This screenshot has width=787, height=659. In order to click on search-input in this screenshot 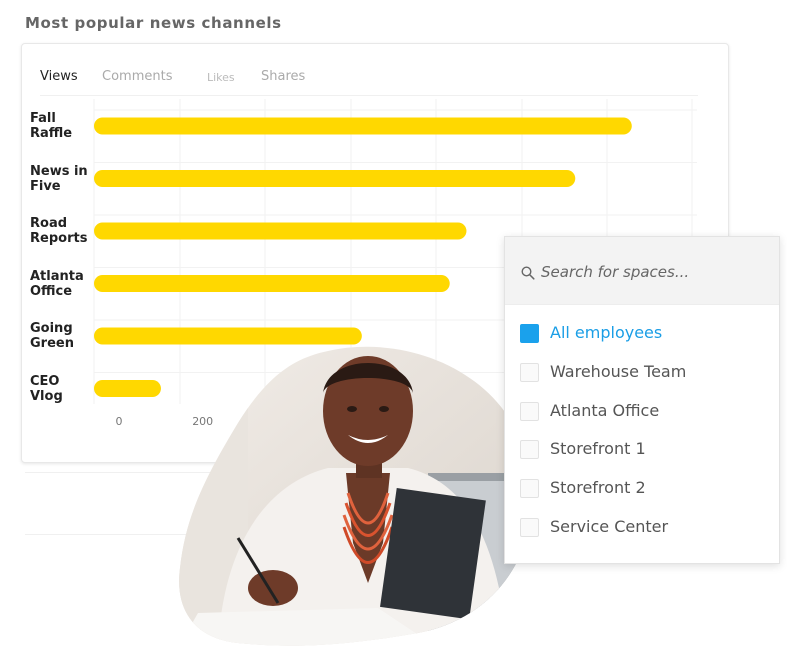, I will do `click(651, 272)`.